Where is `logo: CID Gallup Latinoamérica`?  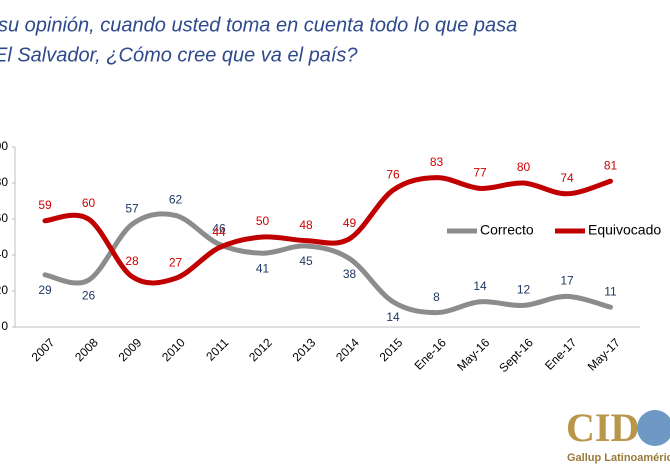 logo: CID Gallup Latinoamérica is located at coordinates (618, 434).